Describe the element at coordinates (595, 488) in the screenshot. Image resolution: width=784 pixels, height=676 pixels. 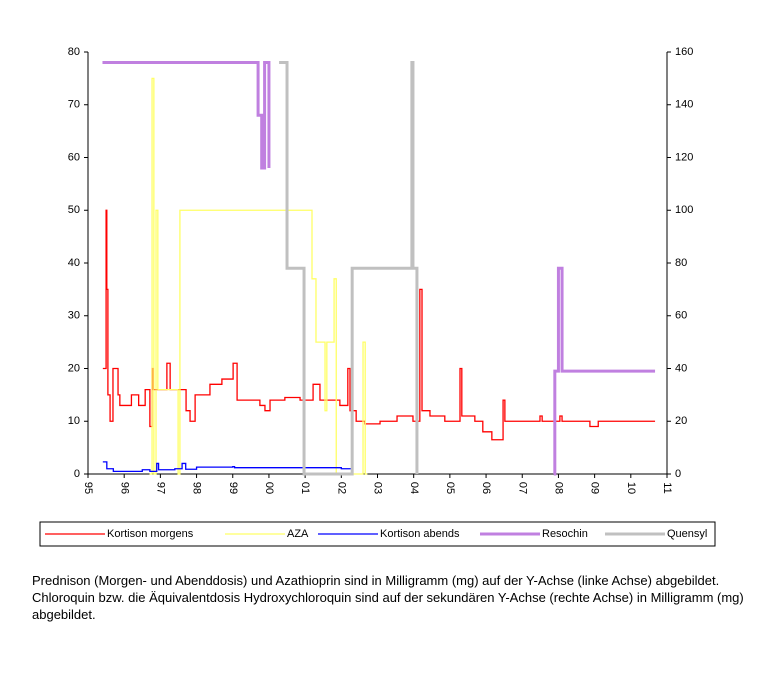
I see `x-tick-label: 09` at that location.